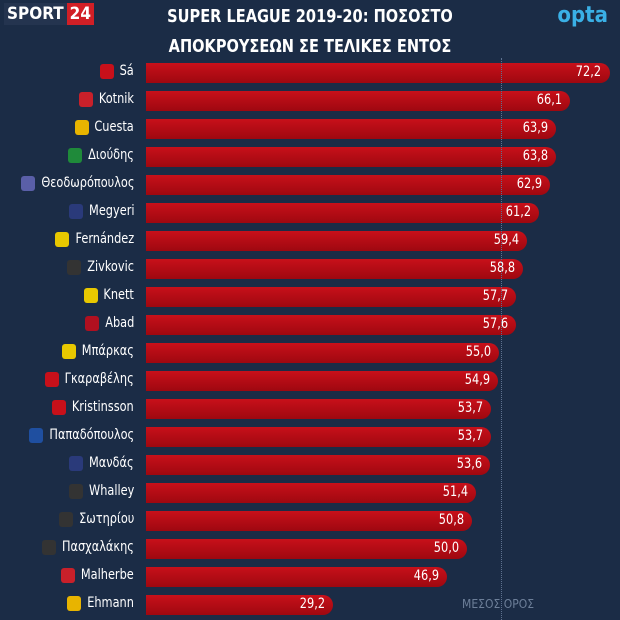 Image resolution: width=620 pixels, height=620 pixels. Describe the element at coordinates (323, 353) in the screenshot. I see `bar: 55,0` at that location.